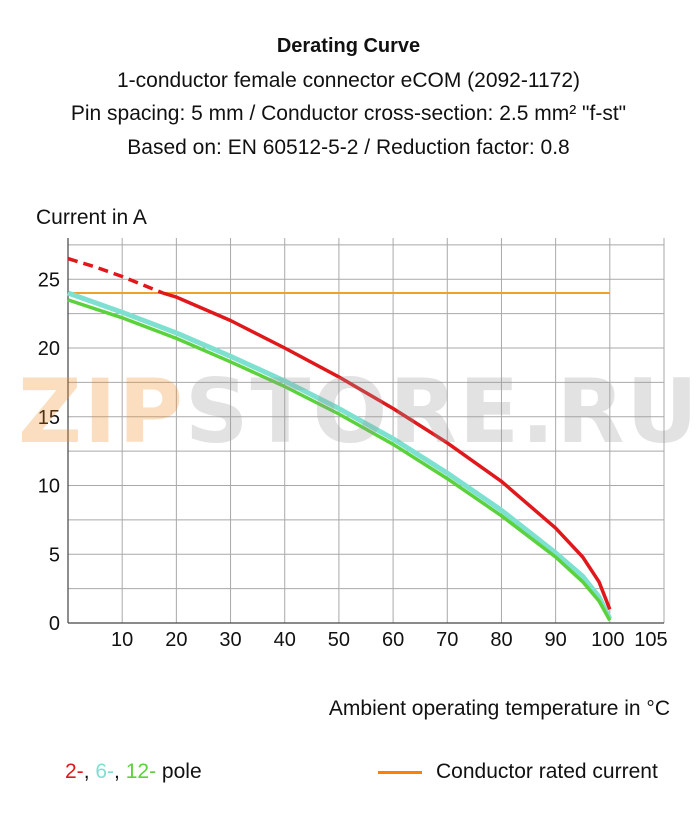  Describe the element at coordinates (49, 280) in the screenshot. I see `y-tick-label: 25` at that location.